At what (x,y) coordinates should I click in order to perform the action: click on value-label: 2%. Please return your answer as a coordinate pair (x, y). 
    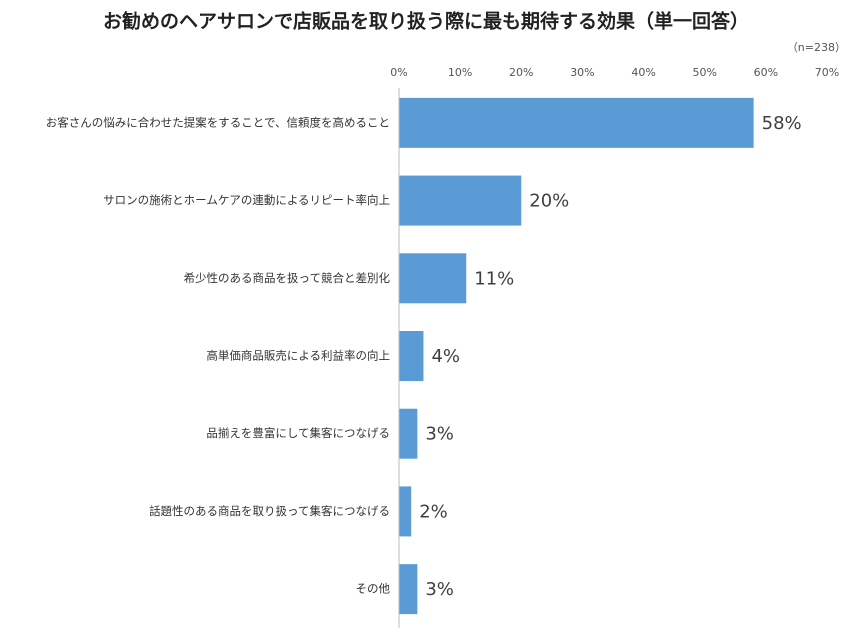
    Looking at the image, I should click on (433, 511).